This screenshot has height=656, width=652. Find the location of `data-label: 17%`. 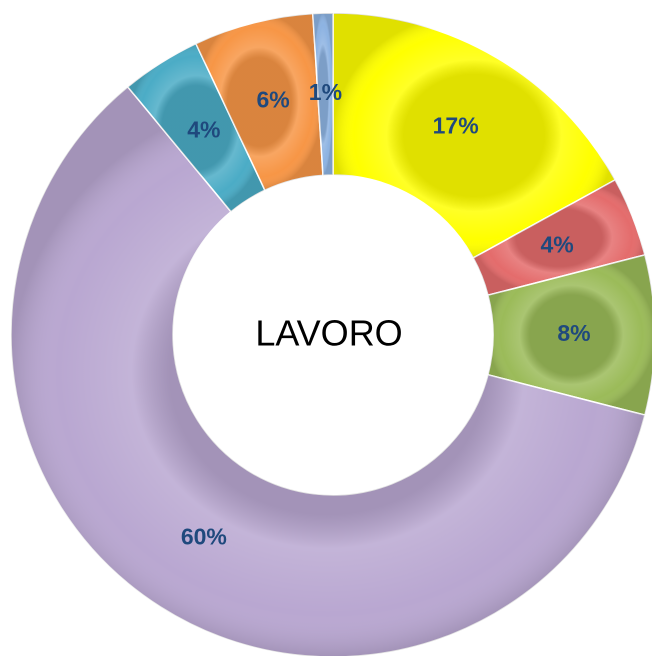

data-label: 17% is located at coordinates (456, 126).